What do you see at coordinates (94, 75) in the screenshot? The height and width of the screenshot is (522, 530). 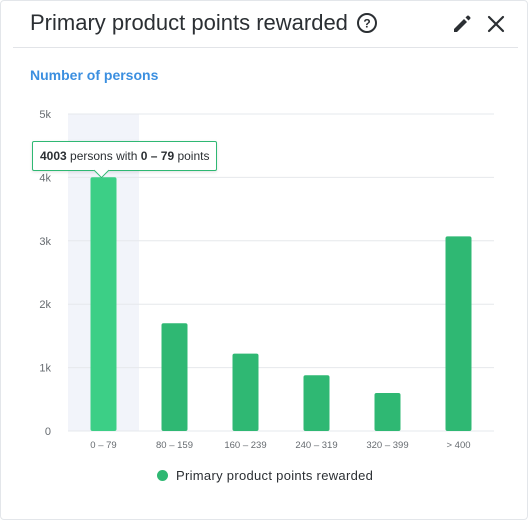 I see `chart-subtitle: Number of persons` at bounding box center [94, 75].